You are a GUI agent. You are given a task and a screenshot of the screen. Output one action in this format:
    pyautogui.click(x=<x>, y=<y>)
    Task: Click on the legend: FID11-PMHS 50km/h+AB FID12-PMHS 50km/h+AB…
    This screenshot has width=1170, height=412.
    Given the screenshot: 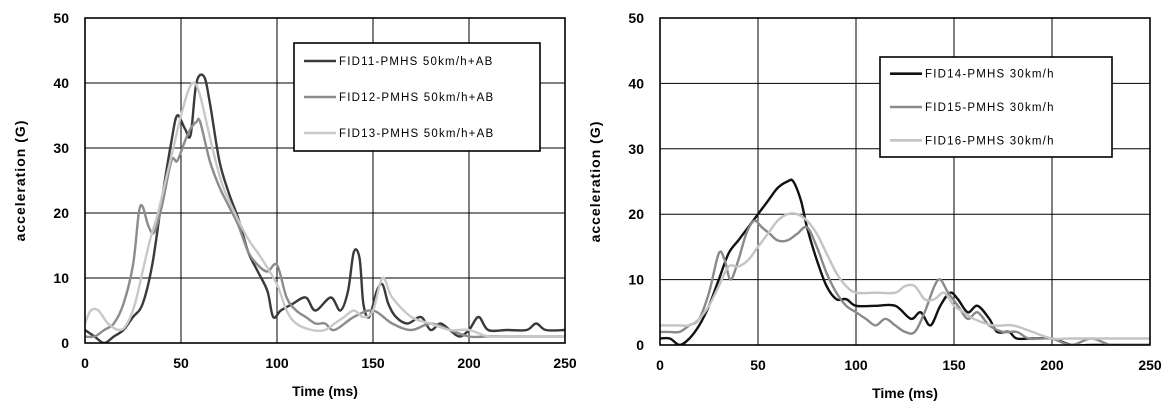 What is the action you would take?
    pyautogui.click(x=417, y=97)
    